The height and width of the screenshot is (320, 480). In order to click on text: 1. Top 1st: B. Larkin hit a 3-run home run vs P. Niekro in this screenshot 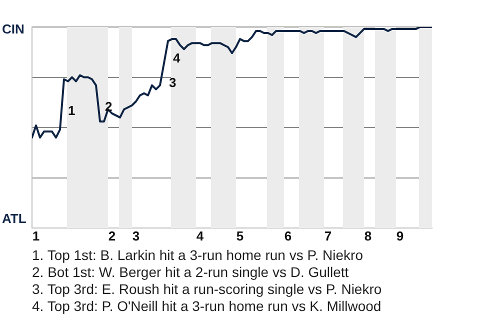, I will do `click(198, 255)`.